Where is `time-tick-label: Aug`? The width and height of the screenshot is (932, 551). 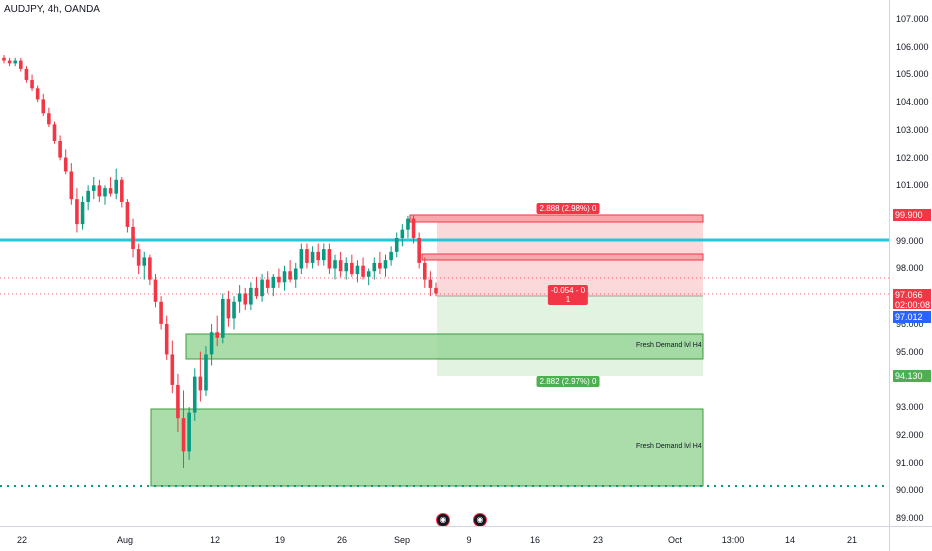 time-tick-label: Aug is located at coordinates (125, 540).